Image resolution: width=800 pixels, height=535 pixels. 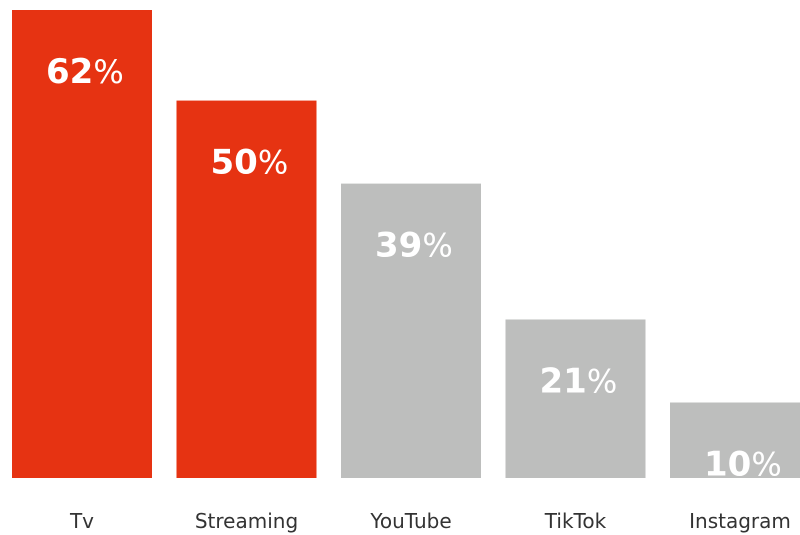 I want to click on bar-youtube, so click(x=411, y=330).